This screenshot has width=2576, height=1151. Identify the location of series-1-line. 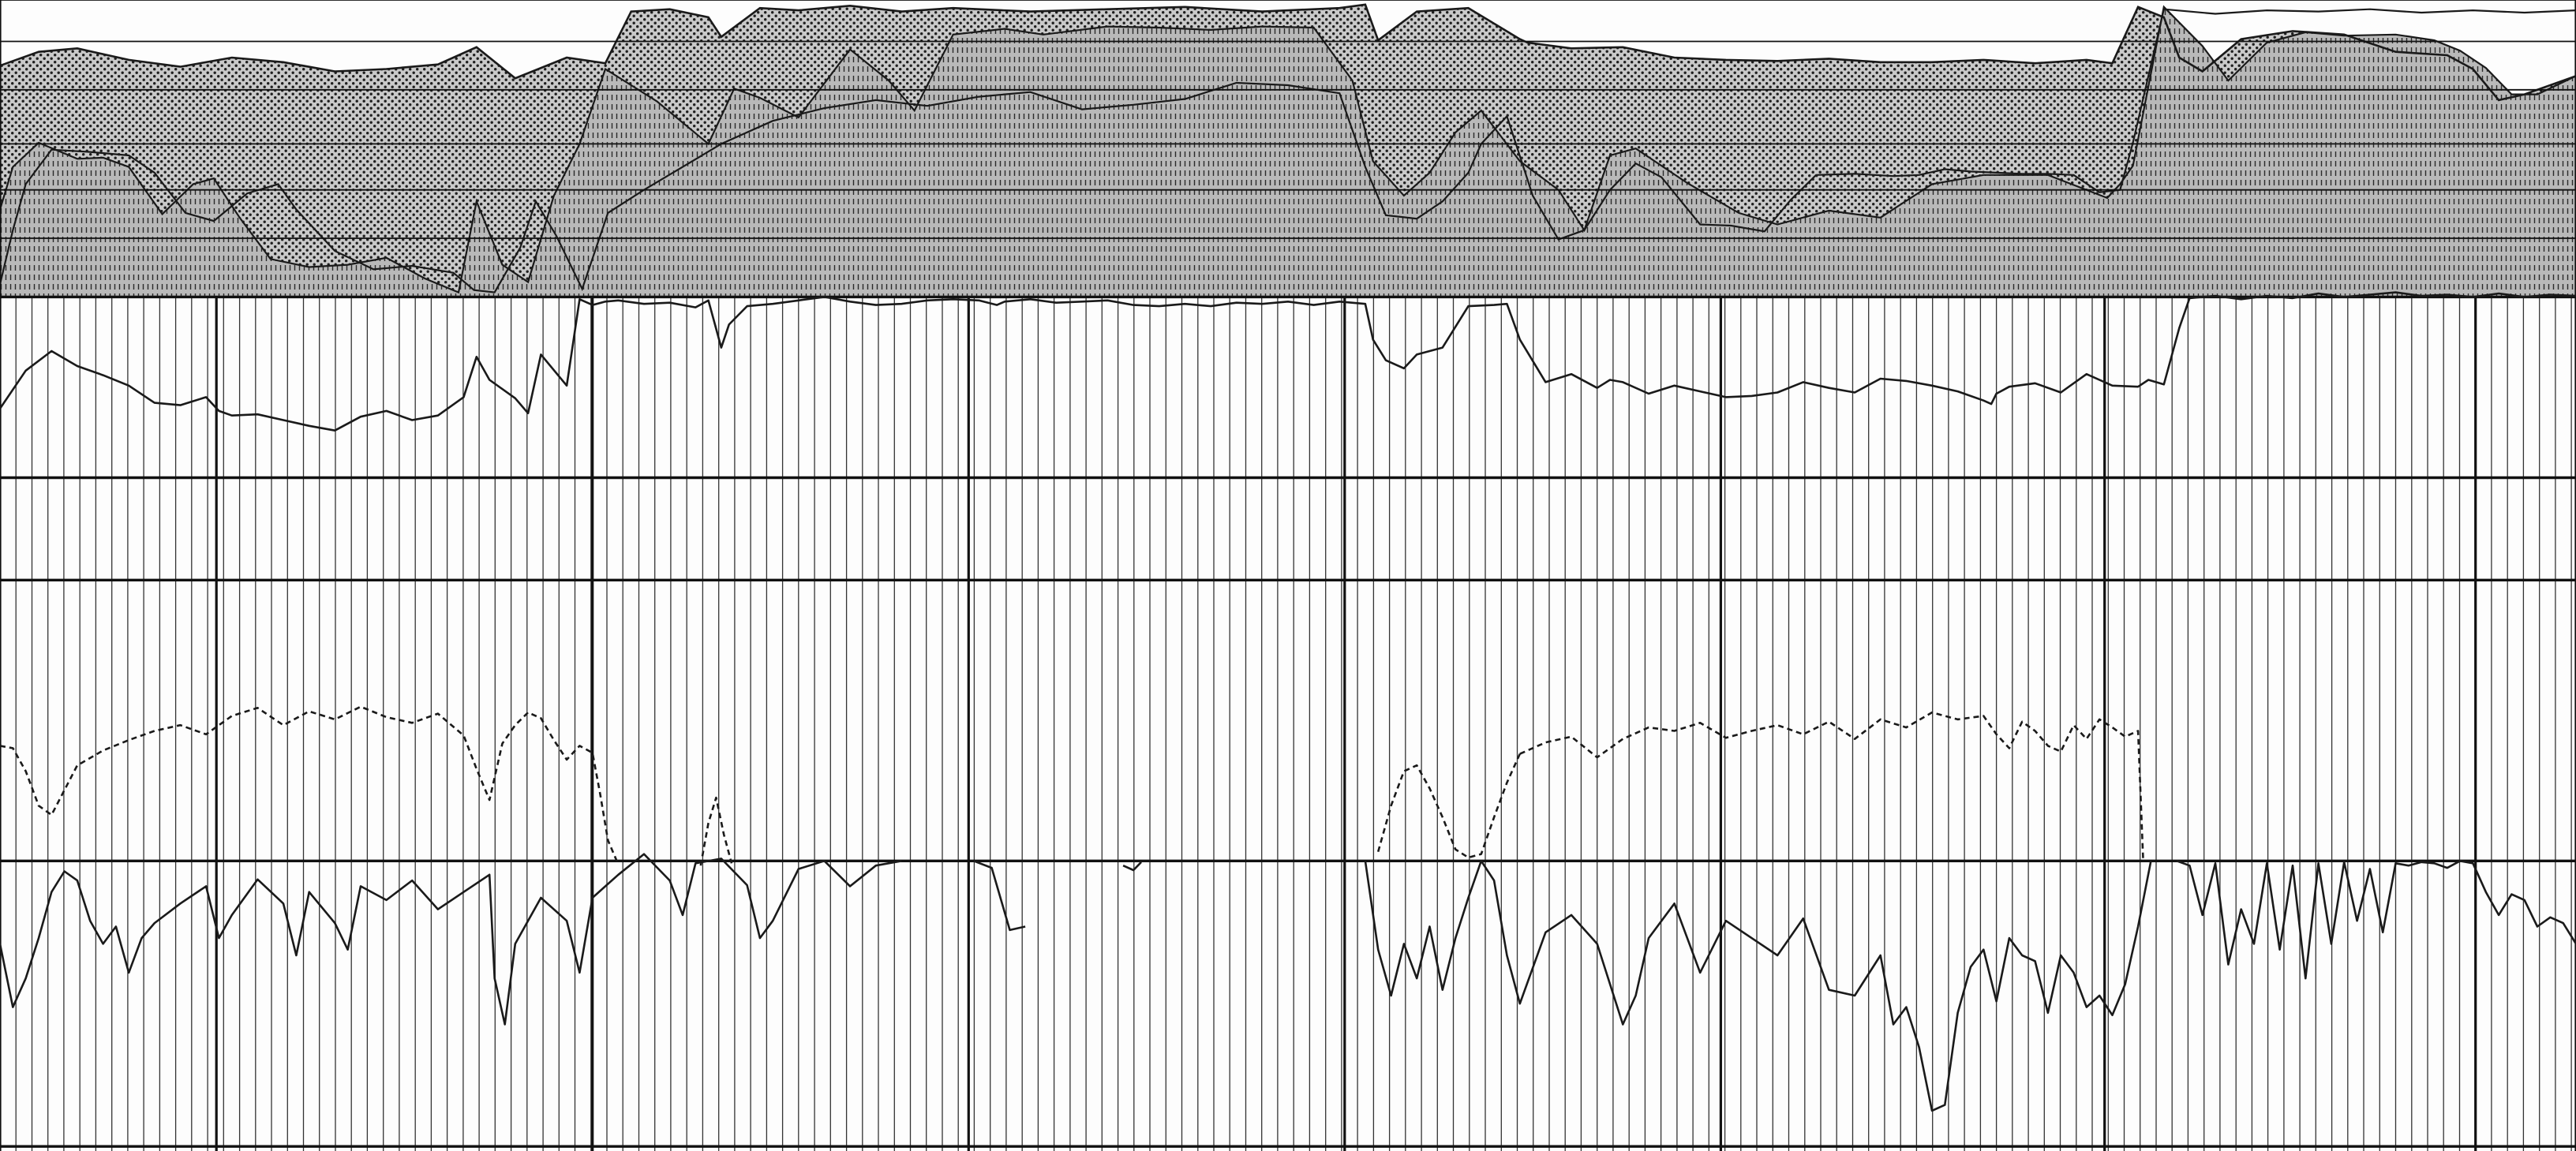
(1288, 361).